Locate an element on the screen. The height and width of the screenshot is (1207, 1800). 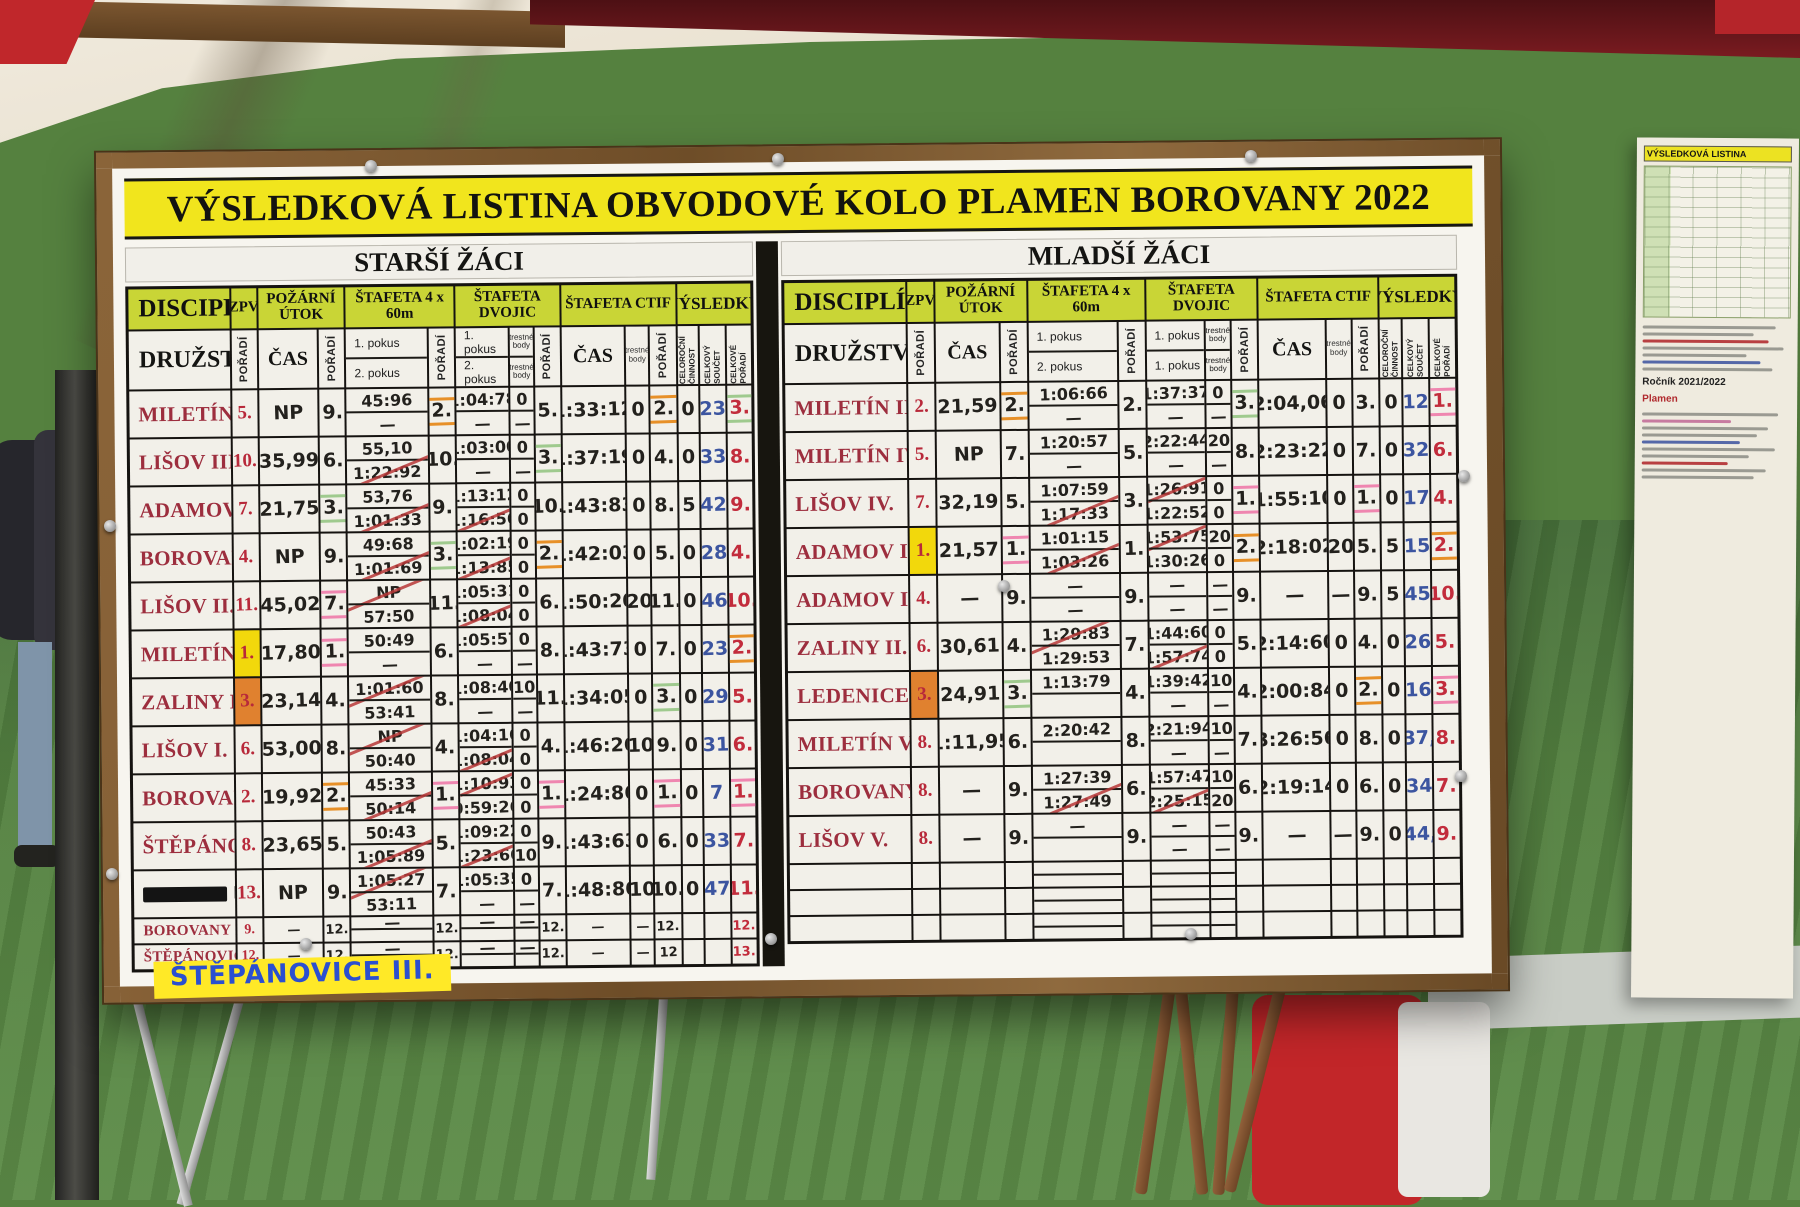
celorocni-header: CELOROČNÍ ČINNOST is located at coordinates (687, 355).